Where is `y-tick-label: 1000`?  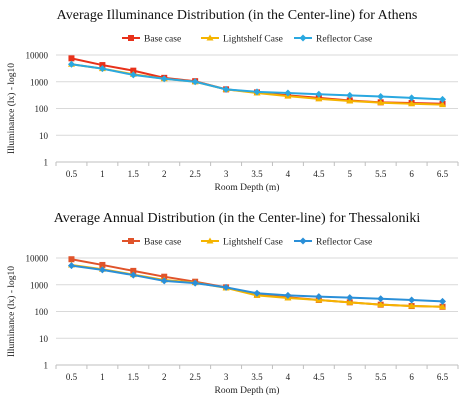 y-tick-label: 1000 is located at coordinates (39, 285).